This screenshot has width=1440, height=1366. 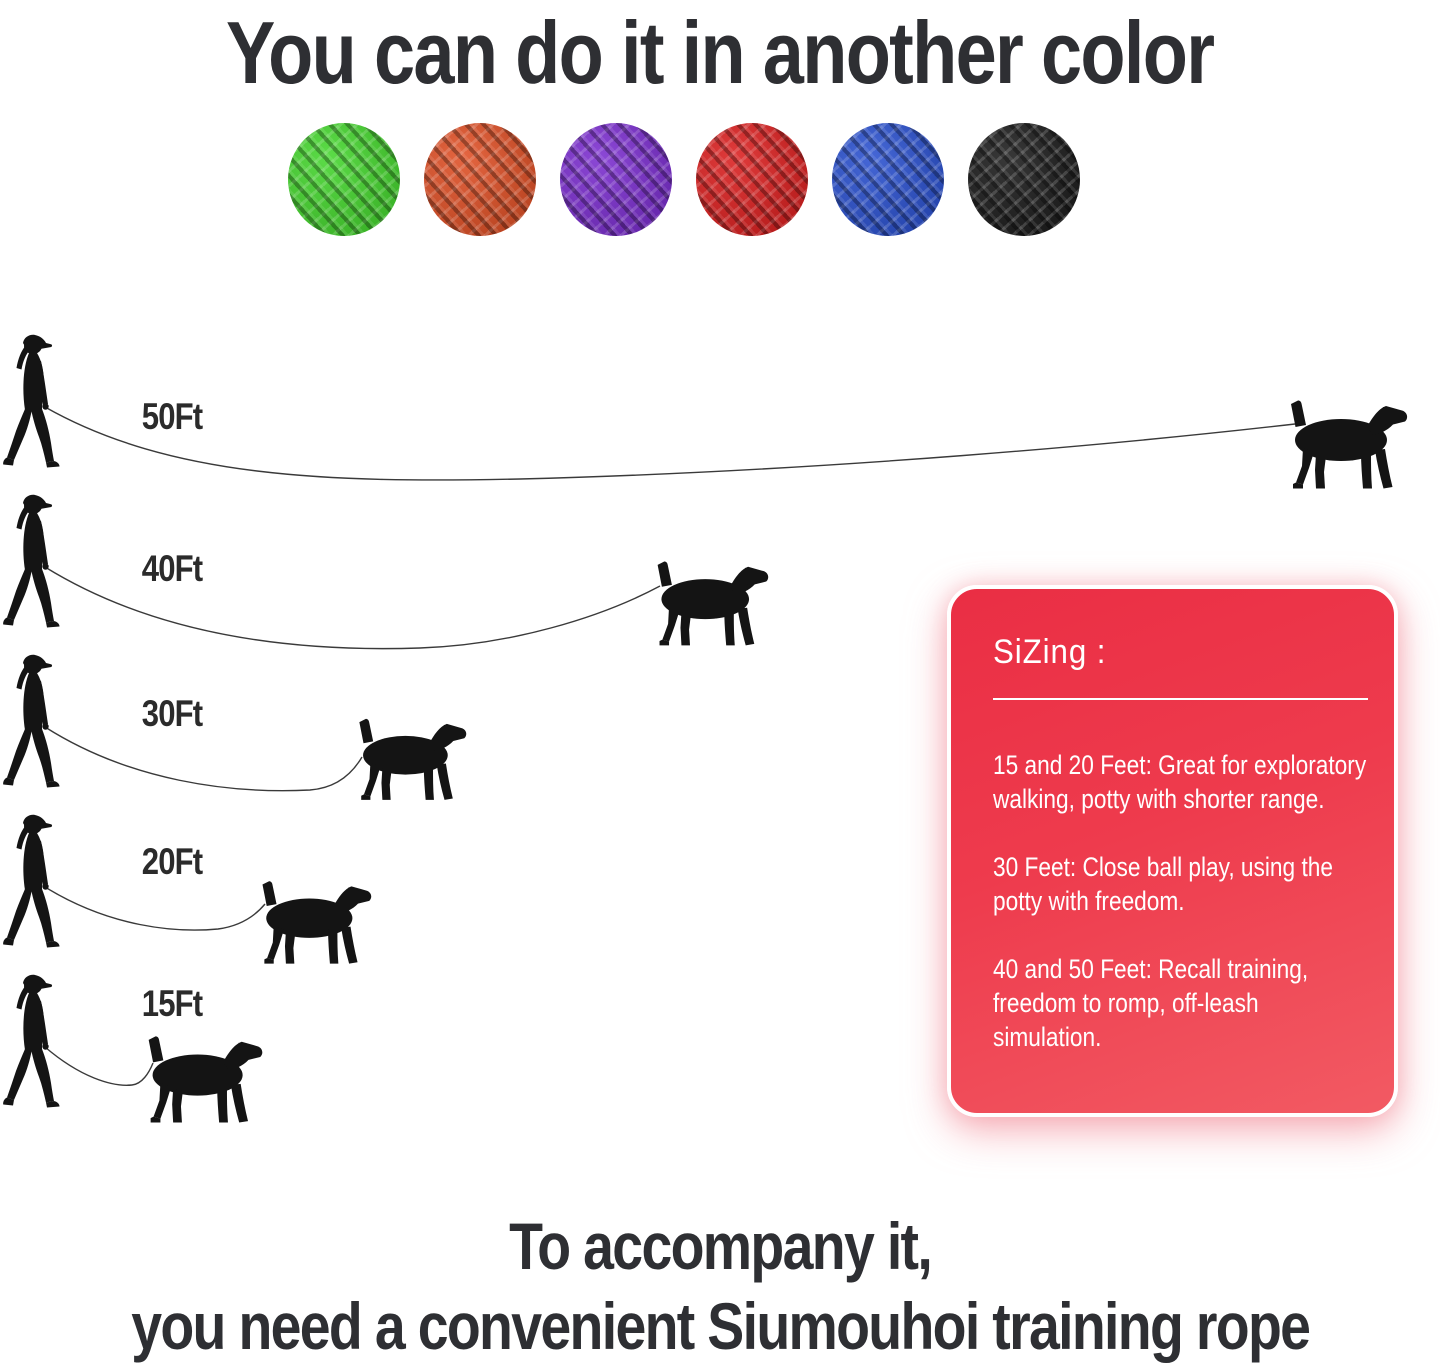 What do you see at coordinates (480, 179) in the screenshot?
I see `color-swatch-orange` at bounding box center [480, 179].